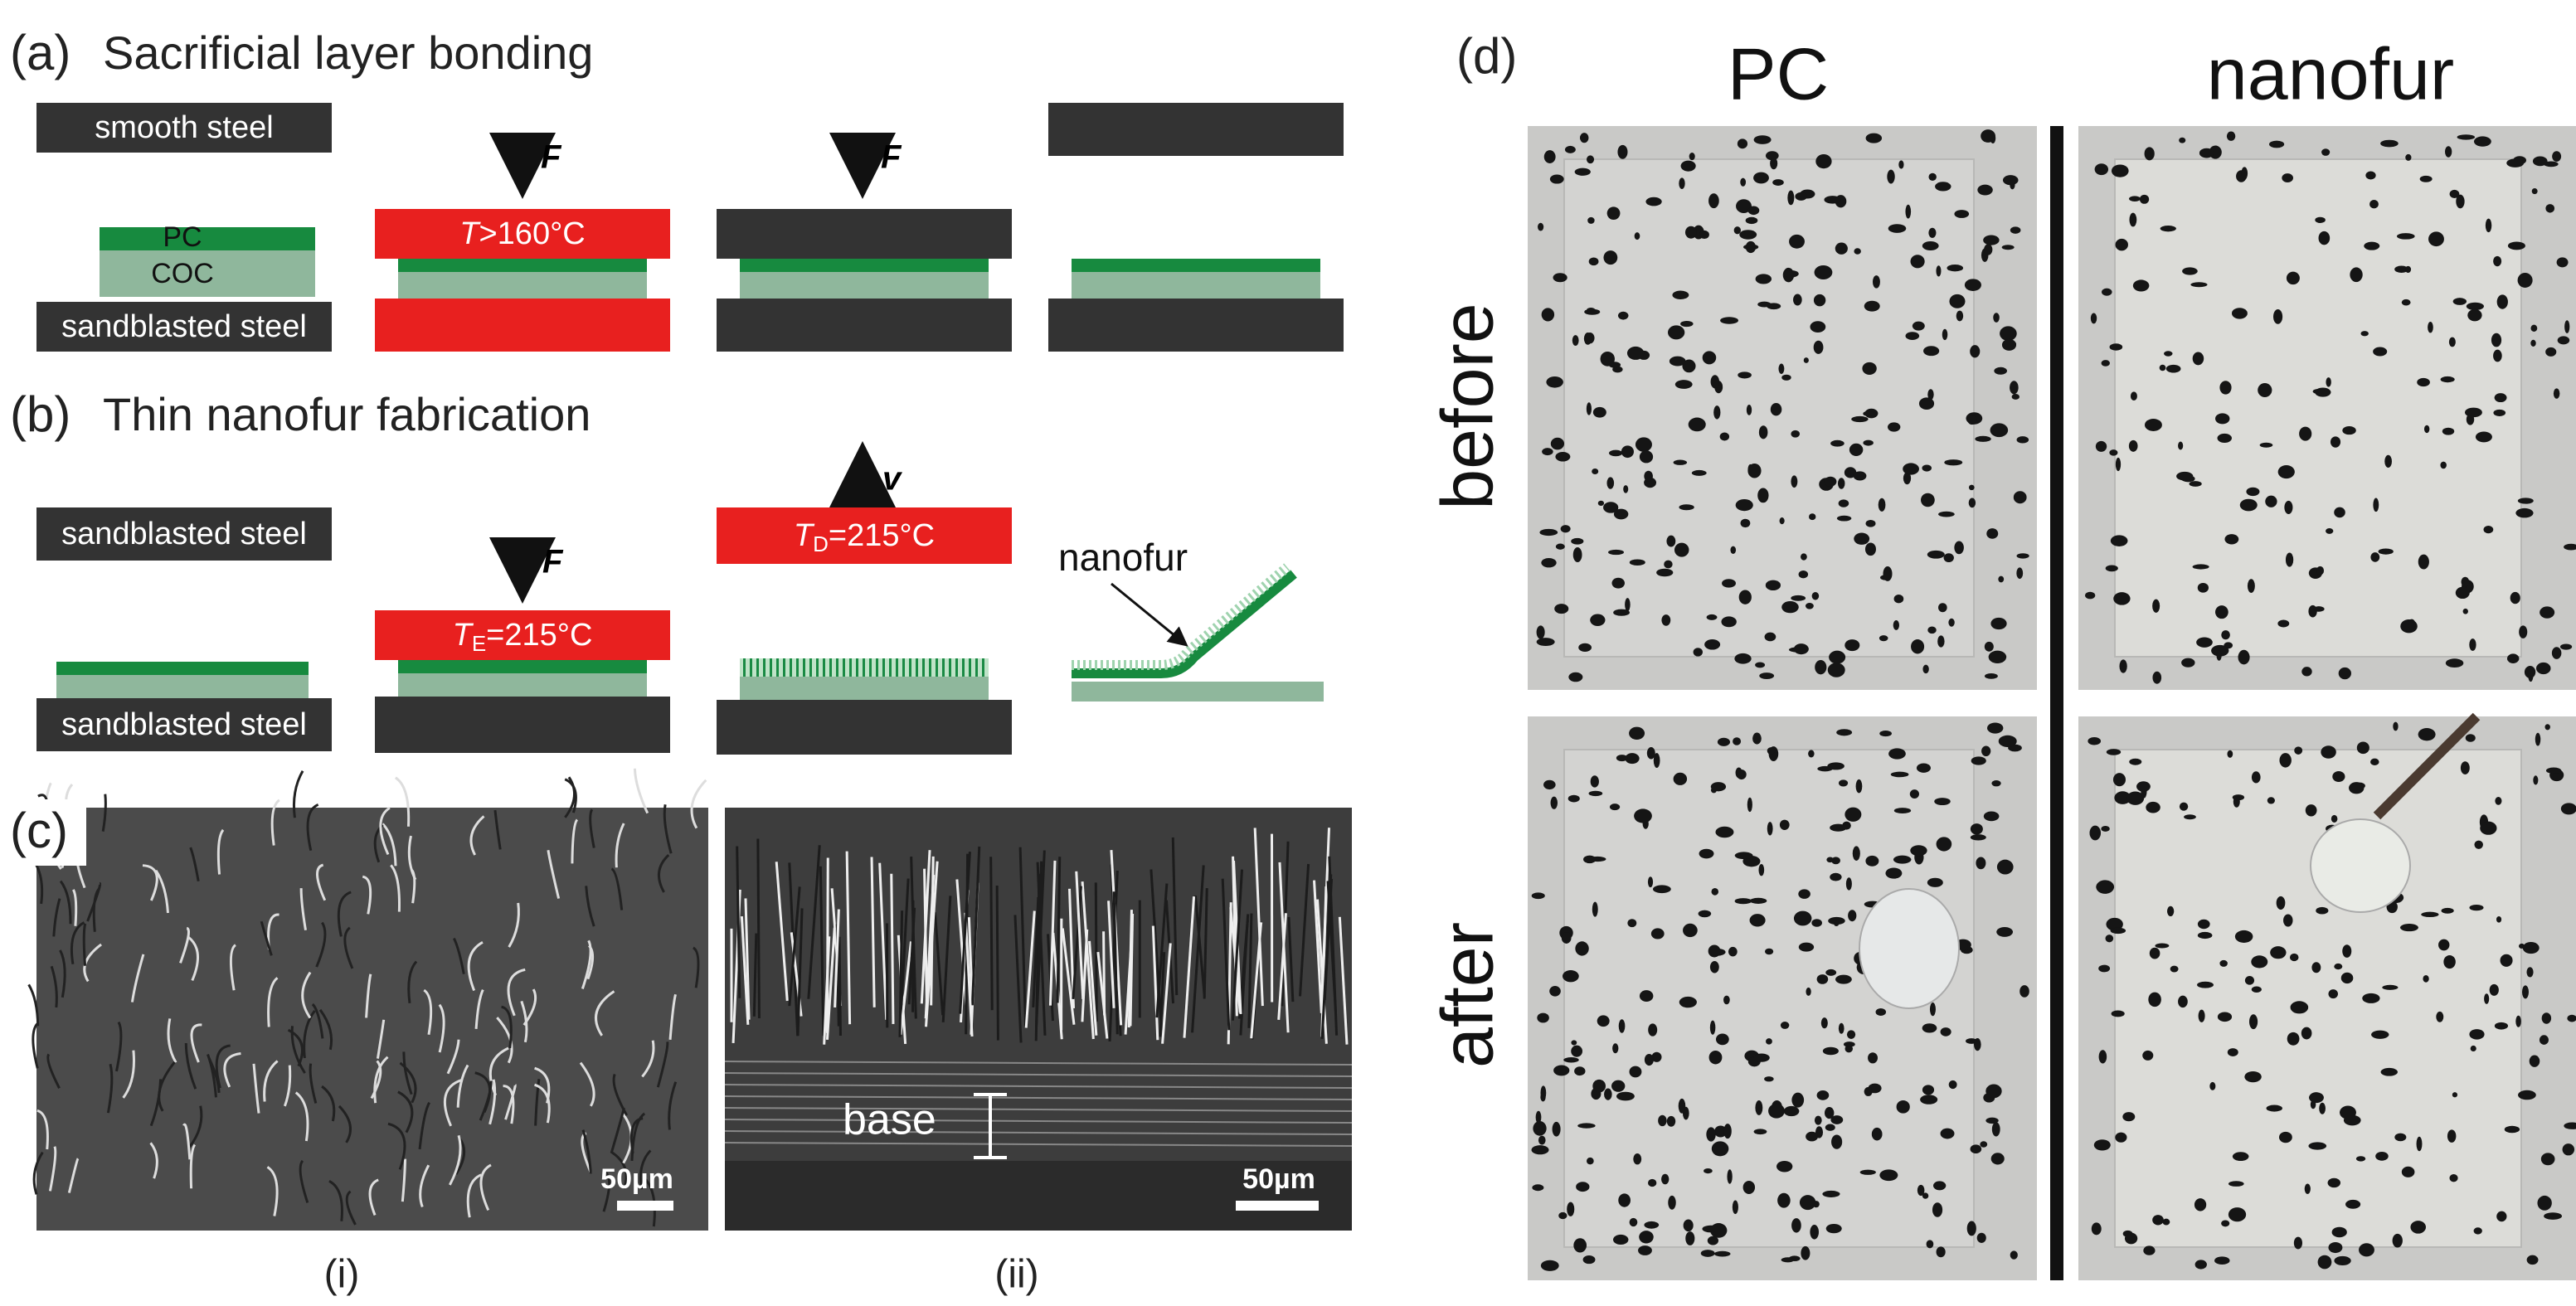 This screenshot has height=1306, width=2576. Describe the element at coordinates (522, 234) in the screenshot. I see `heated-plate` at that location.